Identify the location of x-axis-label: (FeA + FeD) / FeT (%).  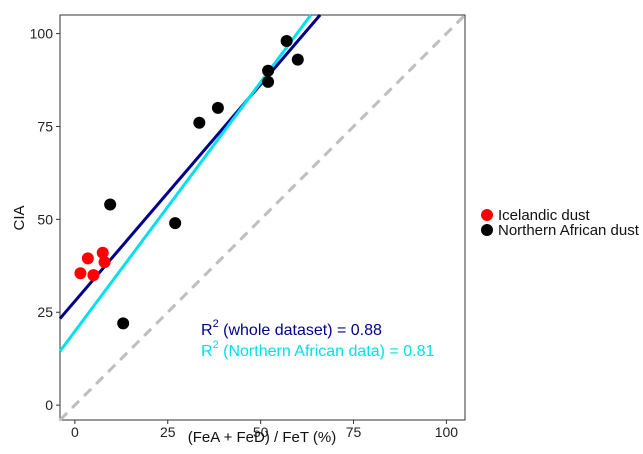
(262, 437).